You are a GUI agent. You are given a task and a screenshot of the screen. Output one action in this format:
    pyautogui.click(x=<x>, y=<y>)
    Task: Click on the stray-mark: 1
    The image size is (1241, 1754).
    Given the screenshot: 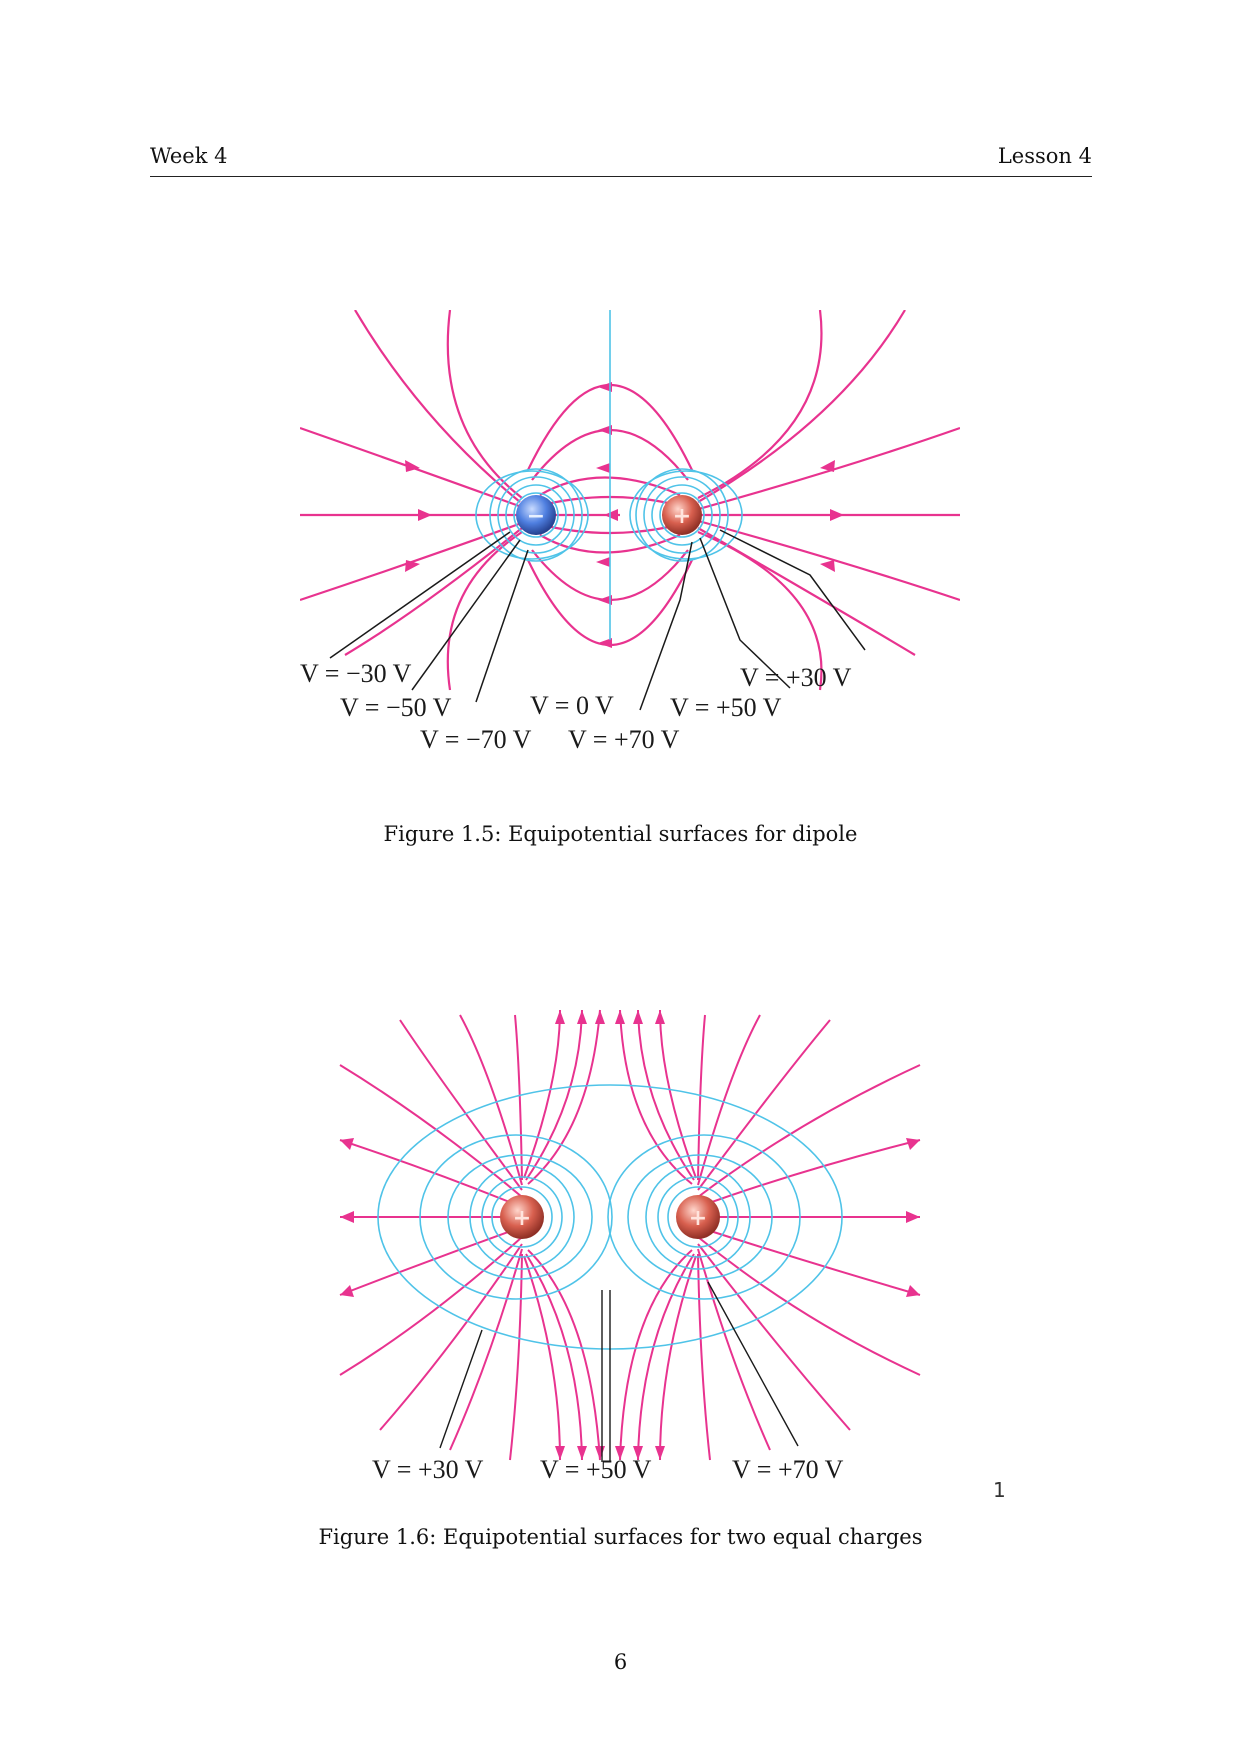 What is the action you would take?
    pyautogui.click(x=999, y=1490)
    